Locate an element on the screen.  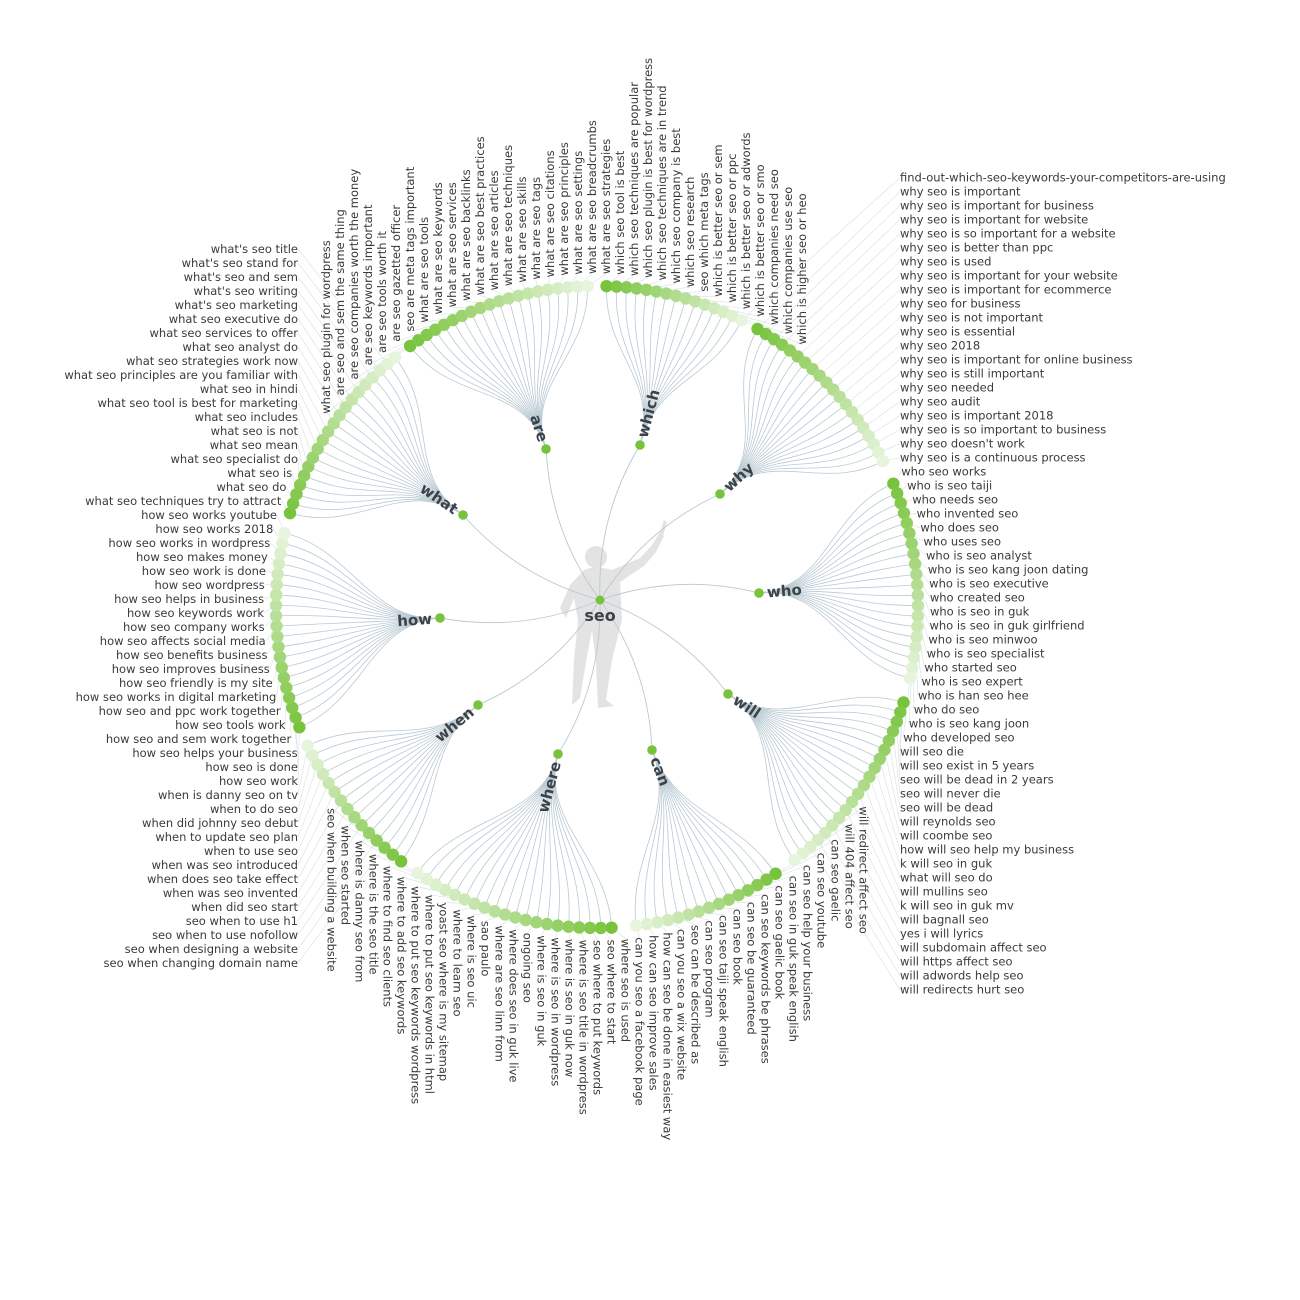
leaf-label: seo when building a website is located at coordinates (332, 889).